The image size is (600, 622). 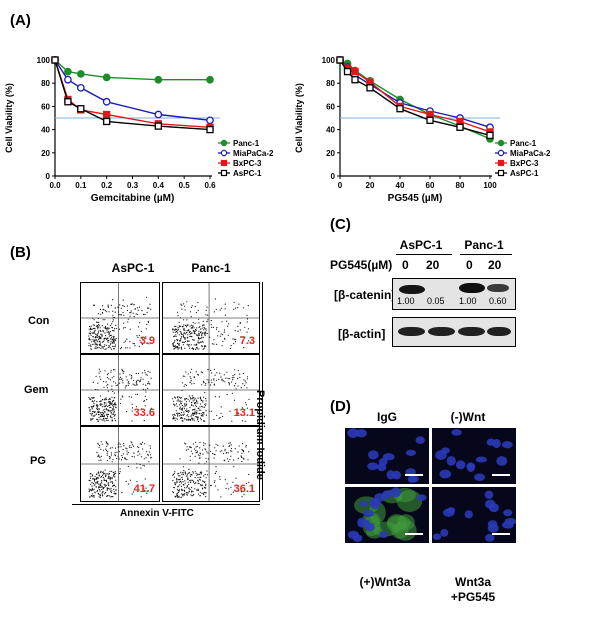 What do you see at coordinates (80, 87) in the screenshot?
I see `data-point` at bounding box center [80, 87].